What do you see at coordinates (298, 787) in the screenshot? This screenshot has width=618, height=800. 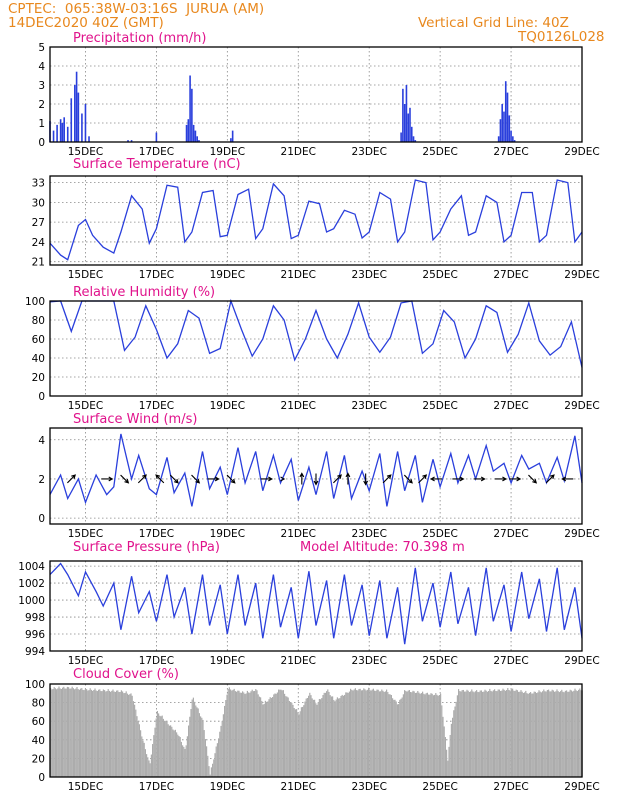 I see `x-tick-label: 21DEC` at bounding box center [298, 787].